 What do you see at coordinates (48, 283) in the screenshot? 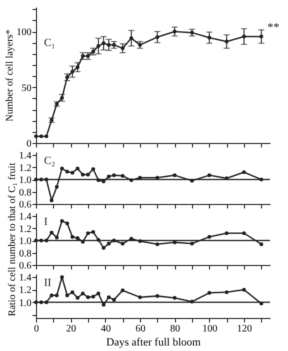
I see `annotation: II` at bounding box center [48, 283].